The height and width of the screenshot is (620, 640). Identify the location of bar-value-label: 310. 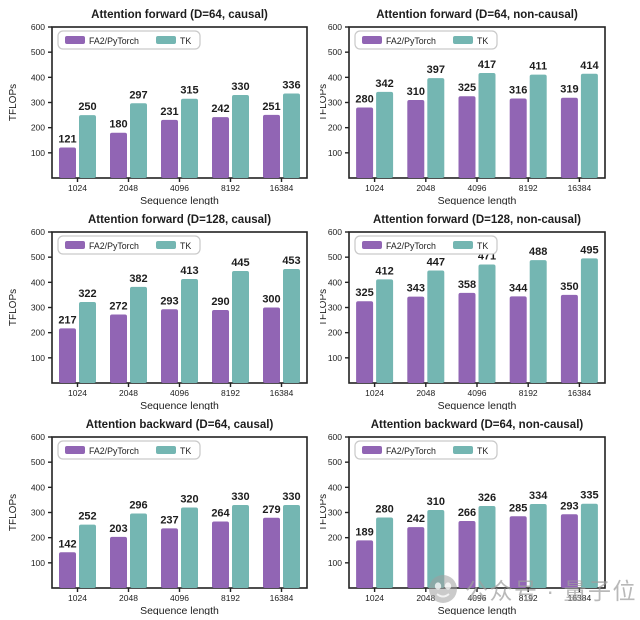
(416, 92).